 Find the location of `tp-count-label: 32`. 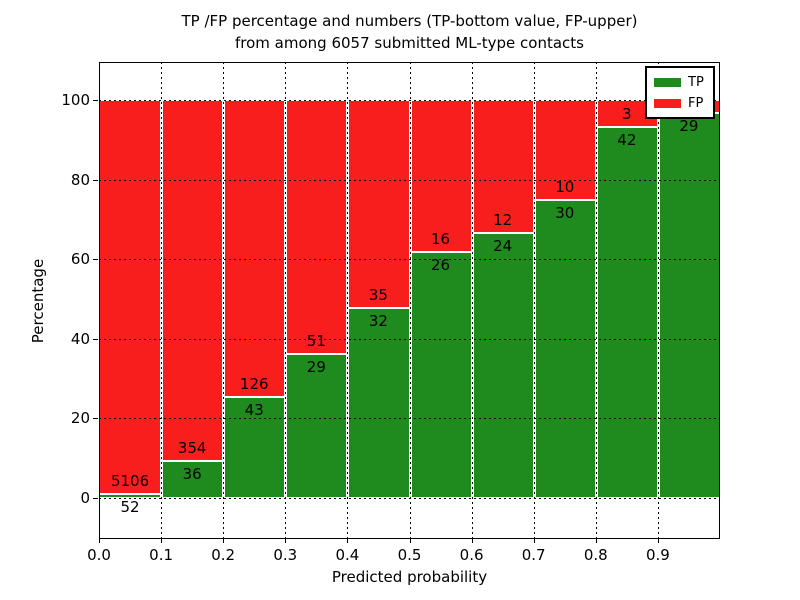

tp-count-label: 32 is located at coordinates (378, 320).